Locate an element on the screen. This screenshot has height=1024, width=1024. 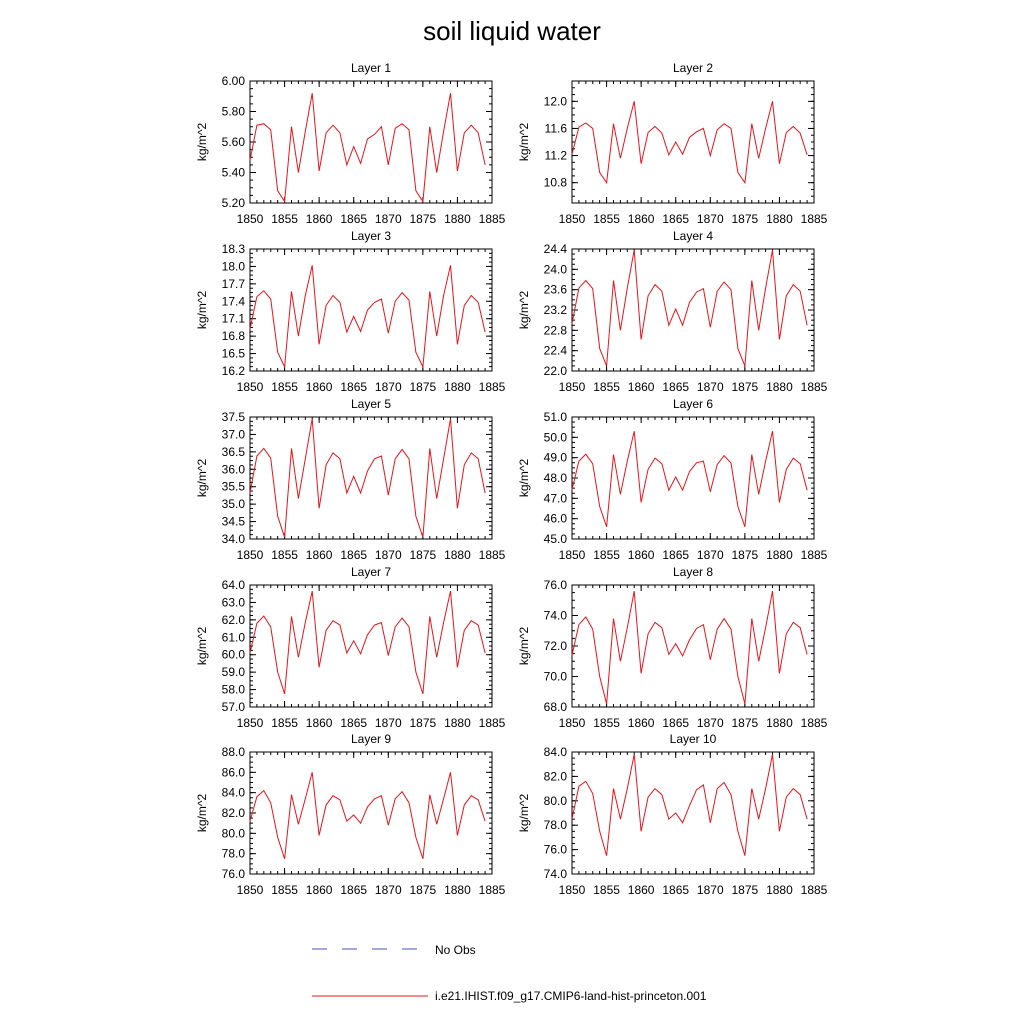
y-tick-label: 18.3 is located at coordinates (234, 249).